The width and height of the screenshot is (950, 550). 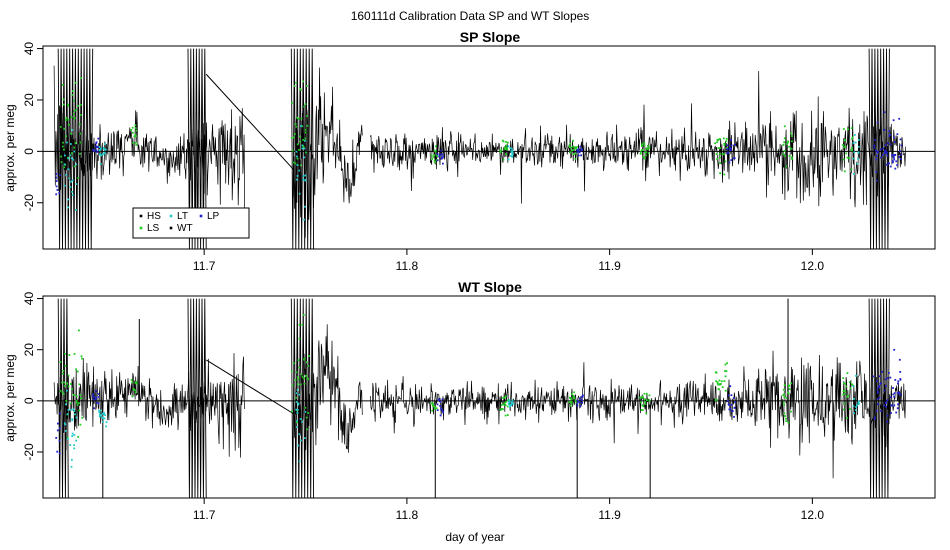 I want to click on y-tick-label: 0, so click(x=29, y=151).